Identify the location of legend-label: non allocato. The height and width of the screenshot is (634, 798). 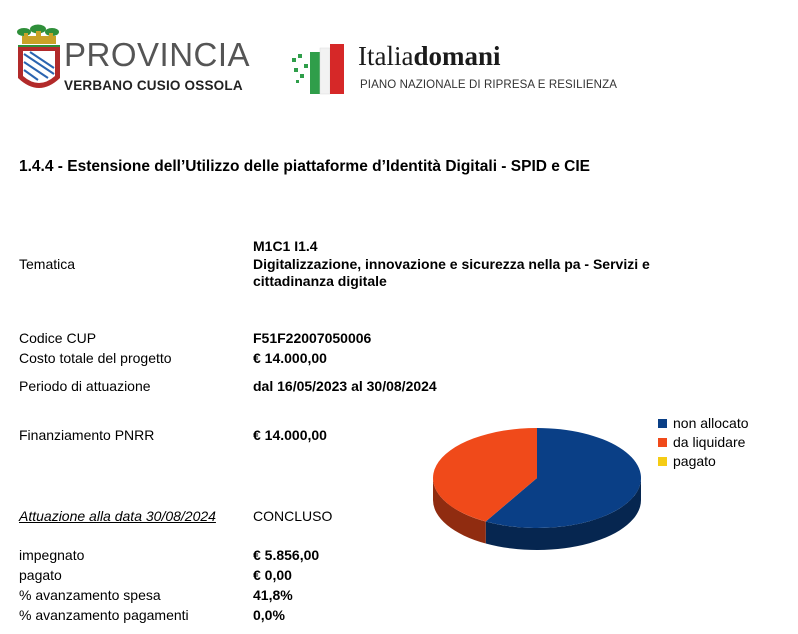
(711, 423).